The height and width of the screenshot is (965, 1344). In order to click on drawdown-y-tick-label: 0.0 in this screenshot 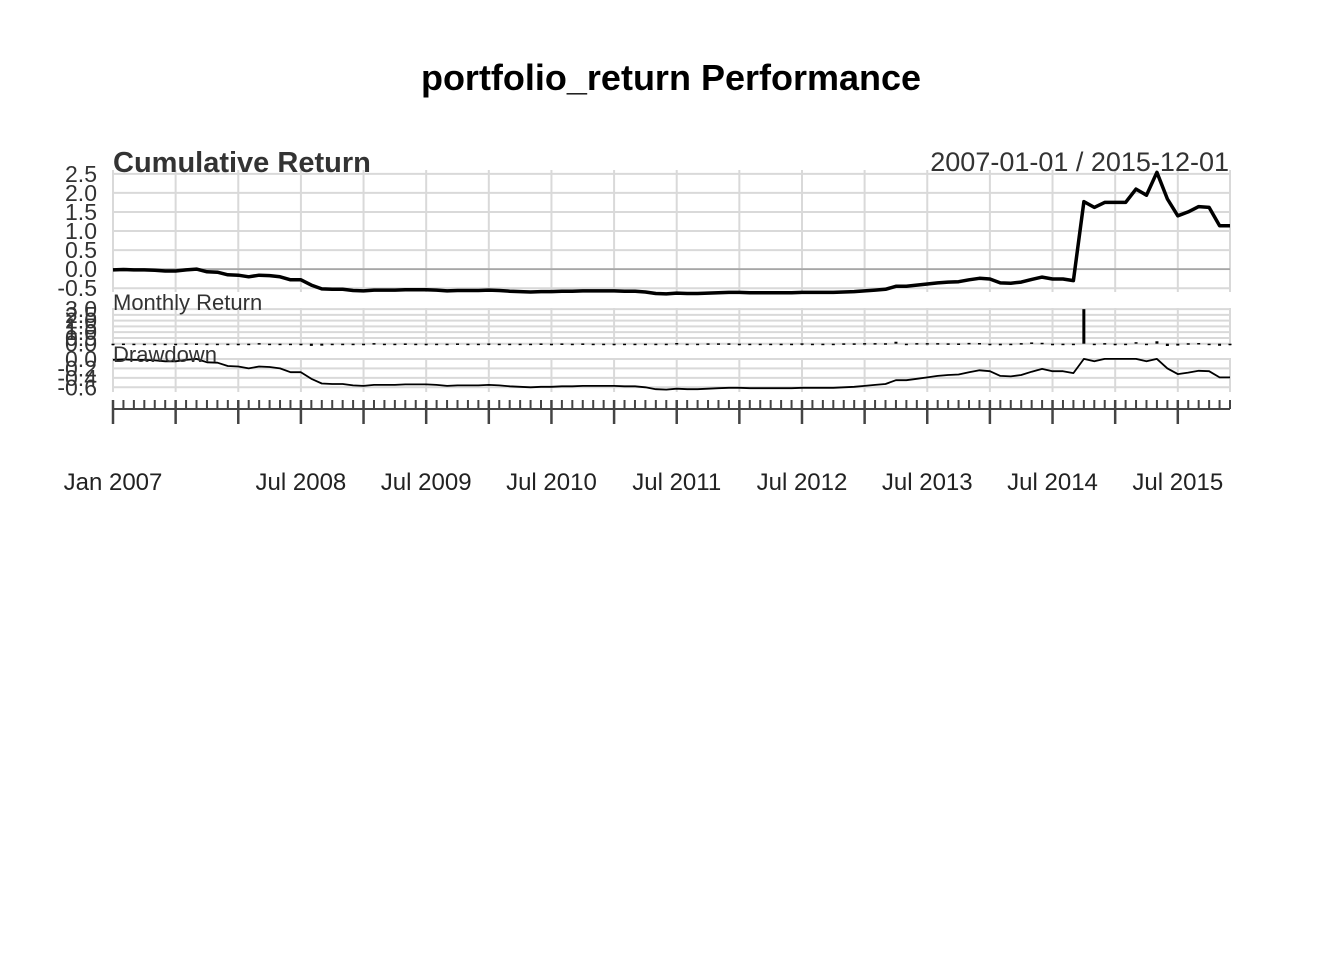, I will do `click(81, 359)`.